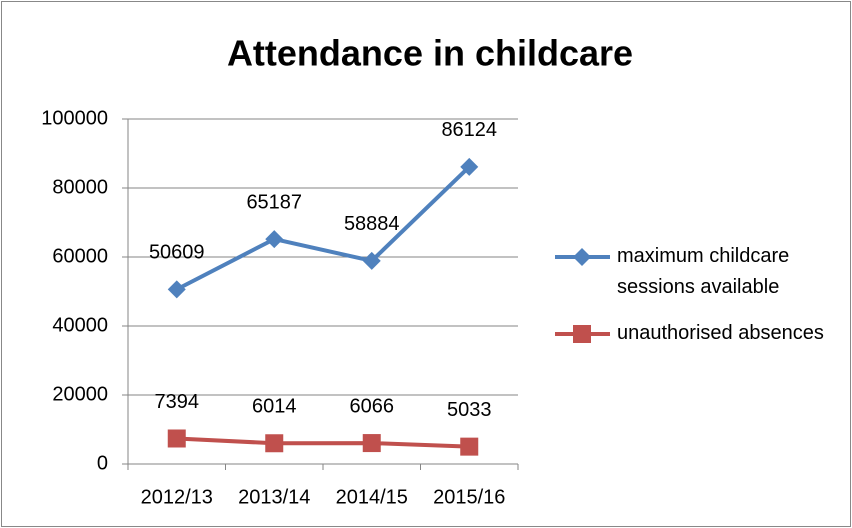 Image resolution: width=852 pixels, height=528 pixels. What do you see at coordinates (274, 202) in the screenshot?
I see `data-label: 65187` at bounding box center [274, 202].